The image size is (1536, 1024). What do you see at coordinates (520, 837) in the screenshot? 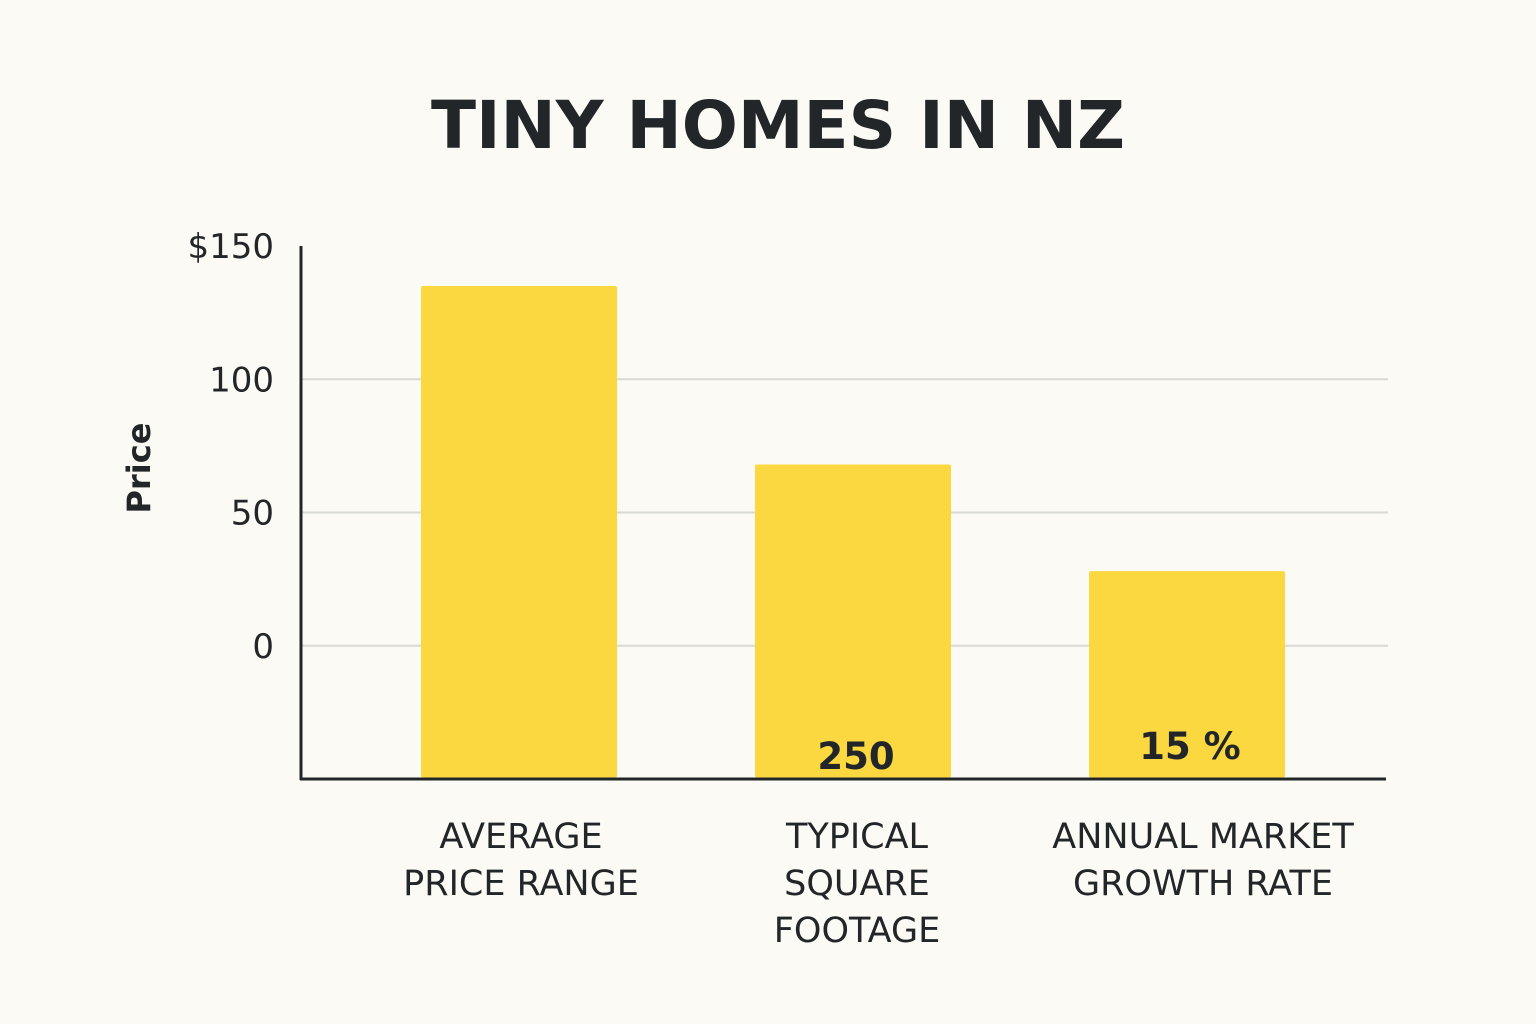
I see `x-category-label: AVERAGE` at bounding box center [520, 837].